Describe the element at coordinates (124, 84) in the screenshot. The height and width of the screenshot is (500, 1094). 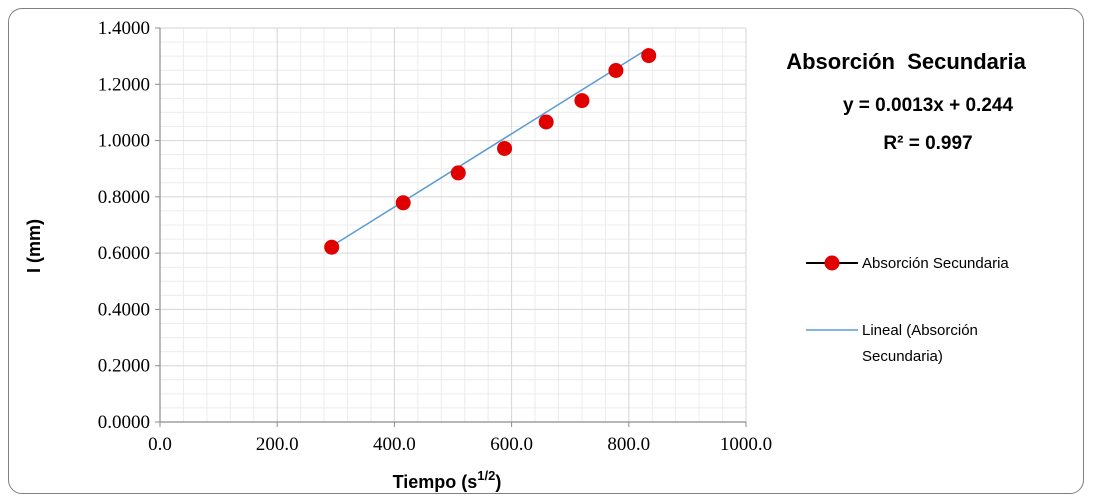
I see `y-tick-label: 1.2000` at that location.